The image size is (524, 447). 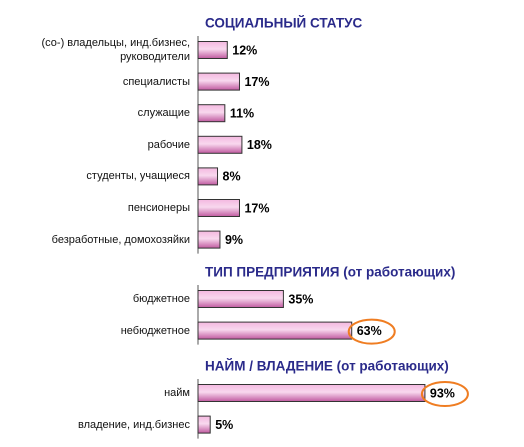 What do you see at coordinates (156, 81) in the screenshot?
I see `category-label: специалисты` at bounding box center [156, 81].